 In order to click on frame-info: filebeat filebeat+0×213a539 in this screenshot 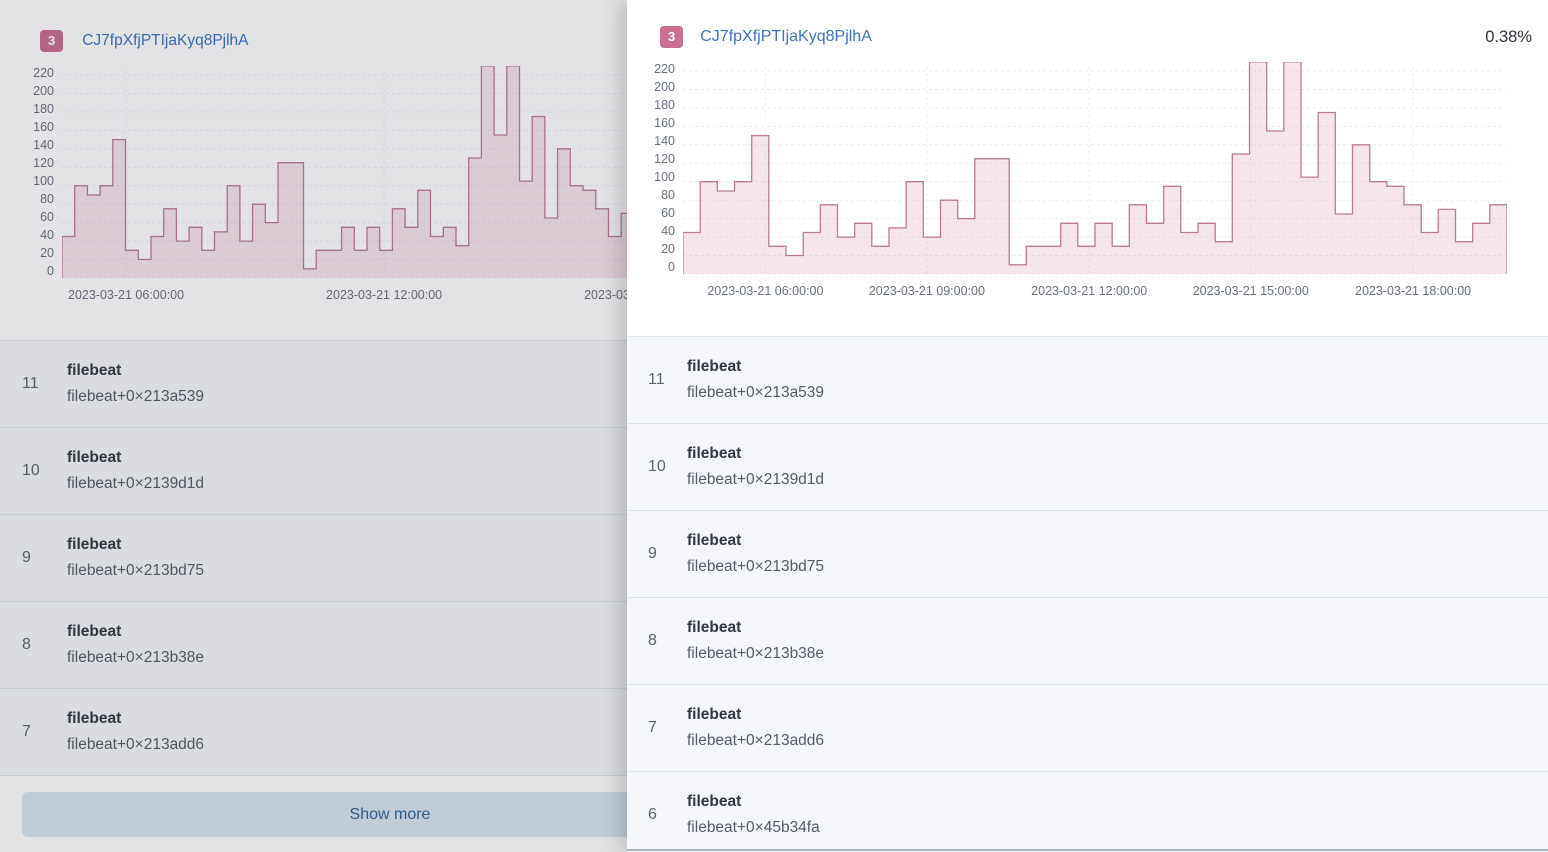, I will do `click(755, 380)`.